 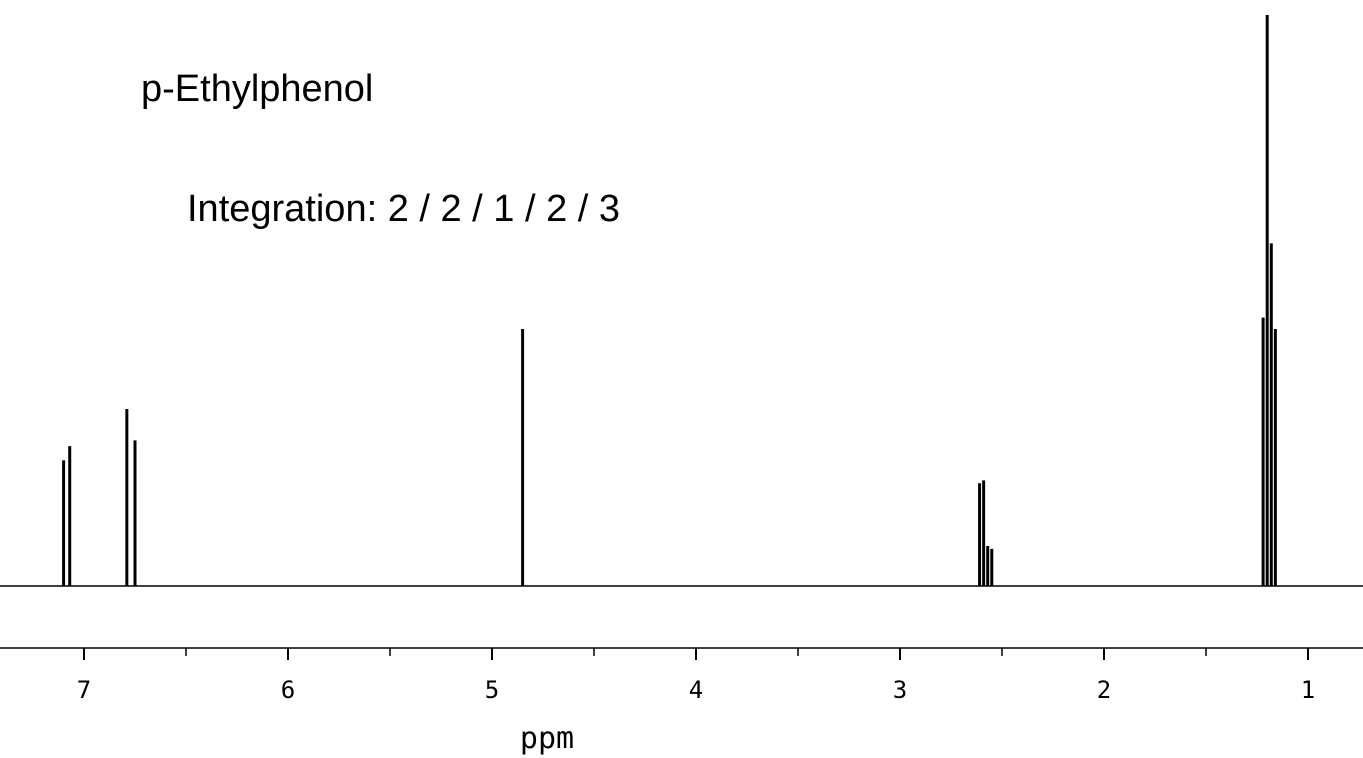 I want to click on x-tick-label: 4, so click(x=696, y=690).